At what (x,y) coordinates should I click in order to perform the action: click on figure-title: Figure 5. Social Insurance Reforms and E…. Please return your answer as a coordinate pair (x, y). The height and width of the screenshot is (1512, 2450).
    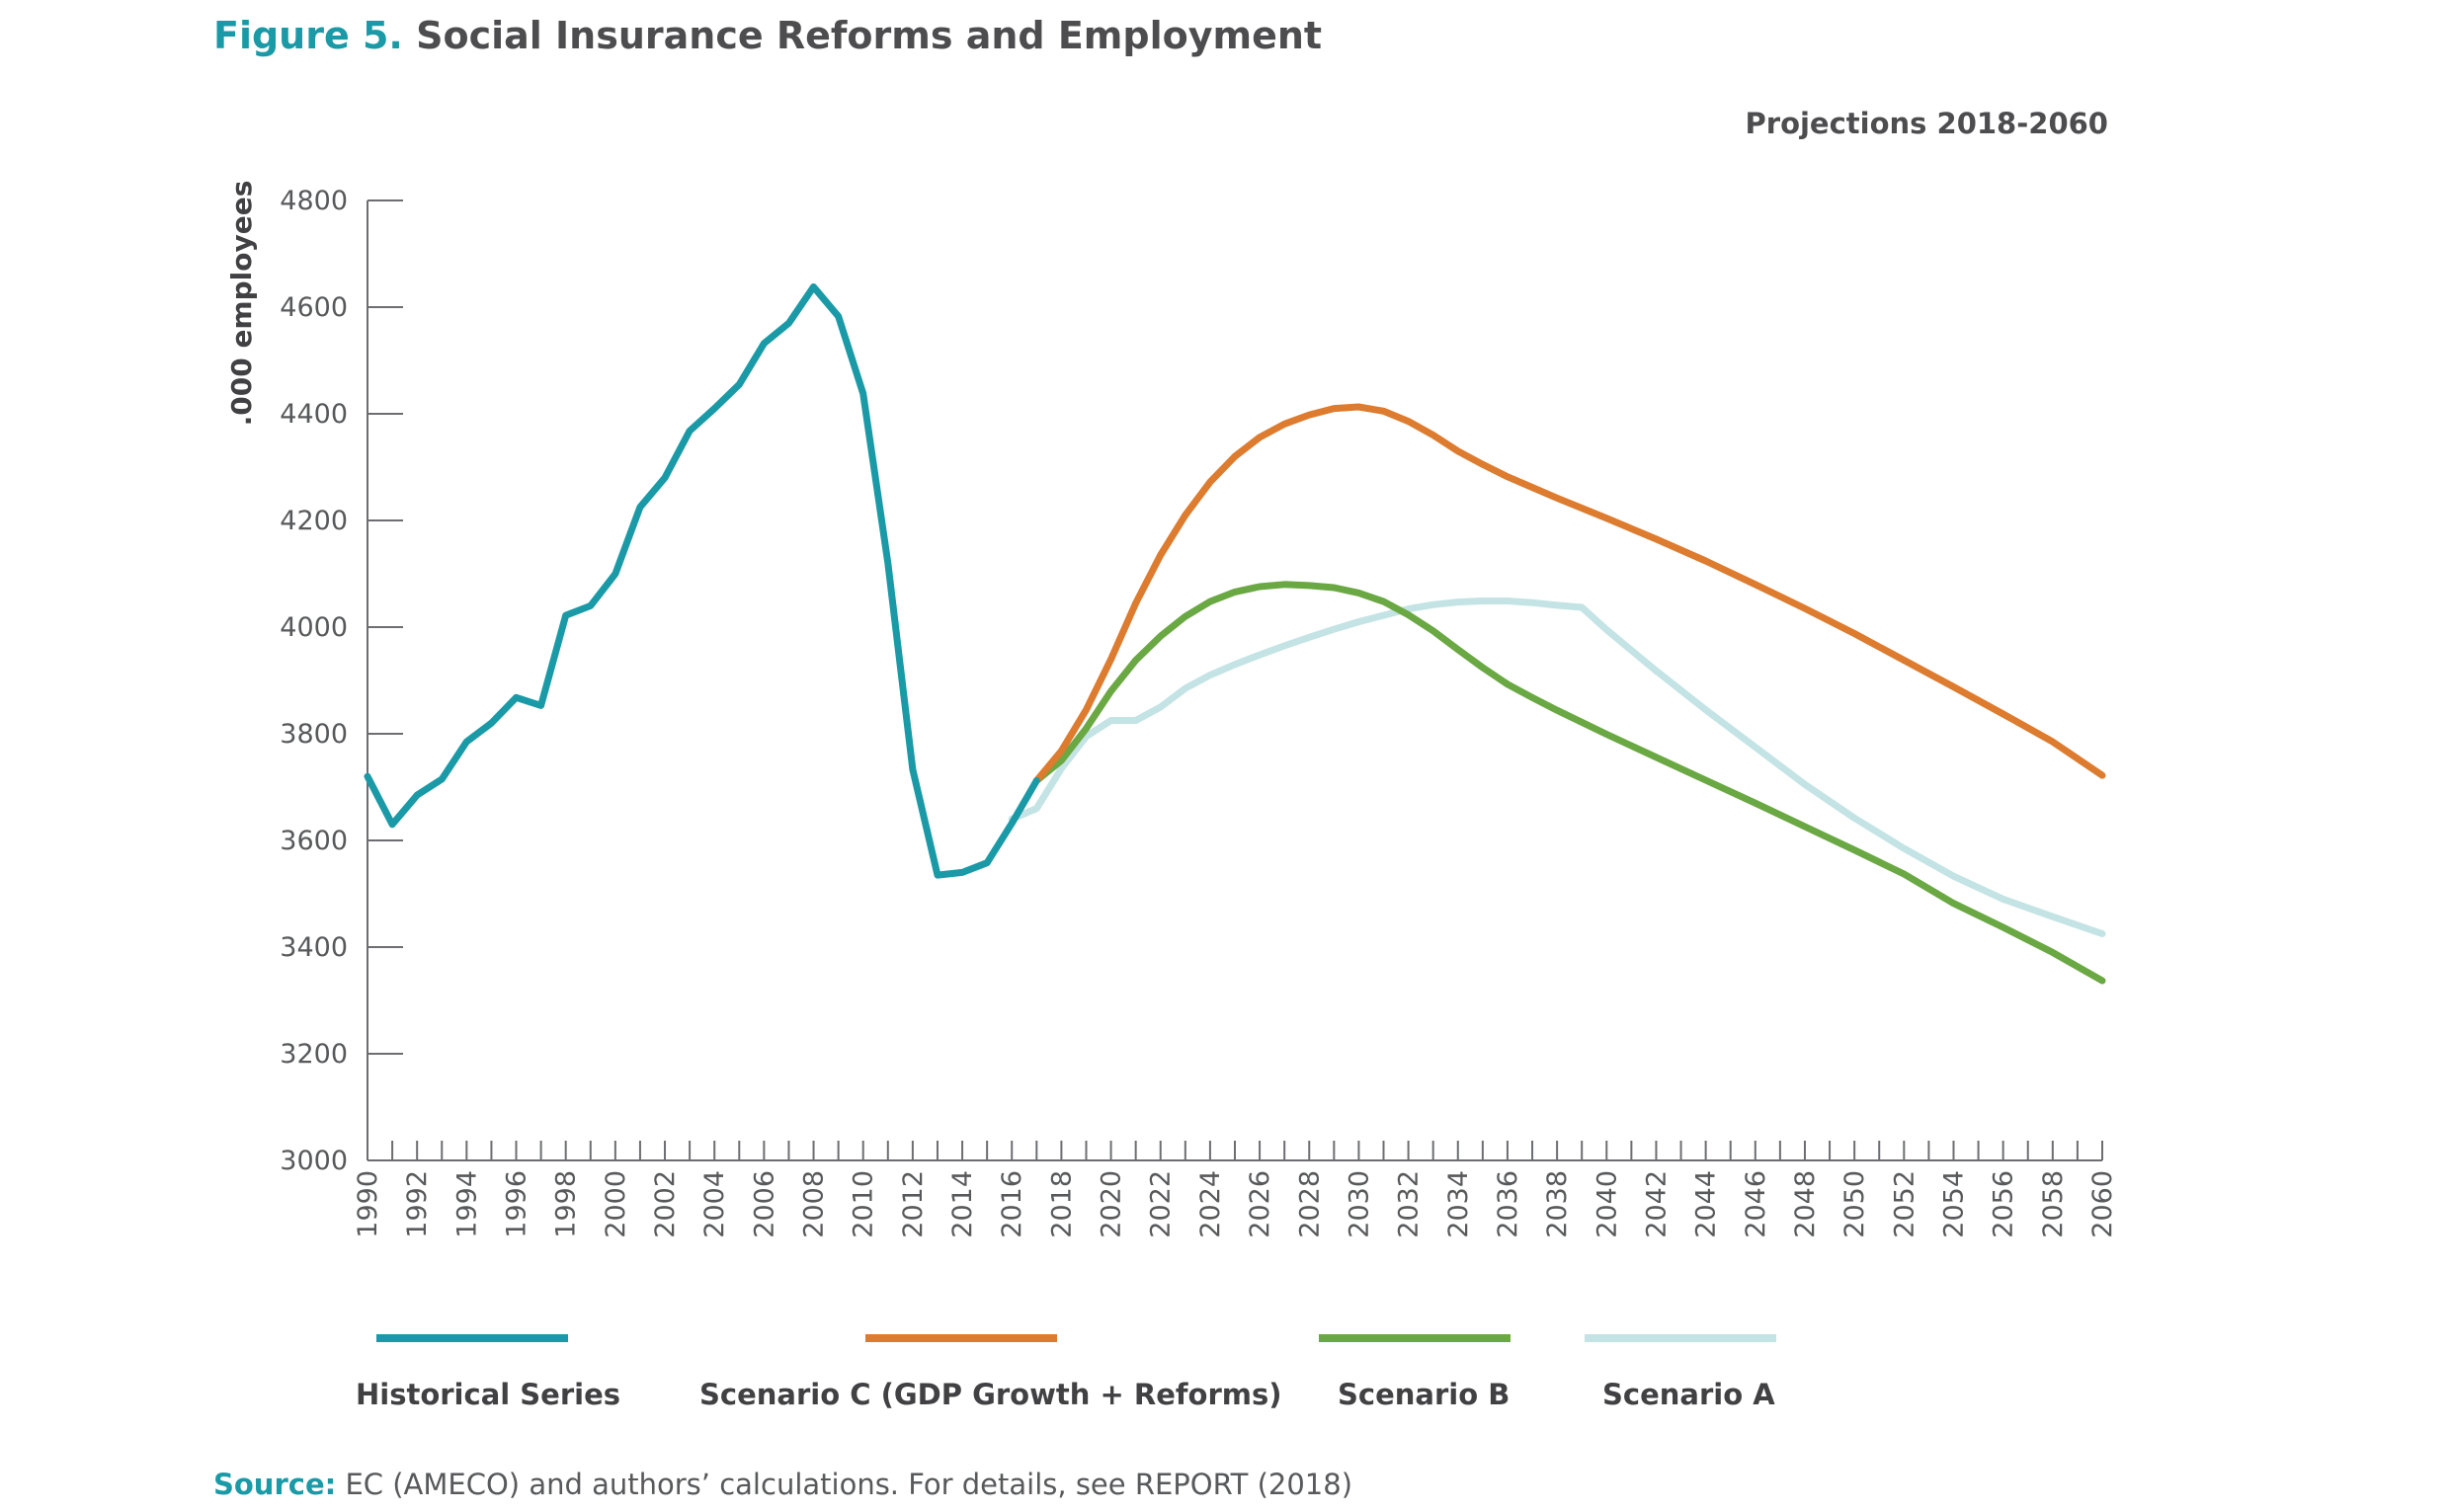
    Looking at the image, I should click on (767, 36).